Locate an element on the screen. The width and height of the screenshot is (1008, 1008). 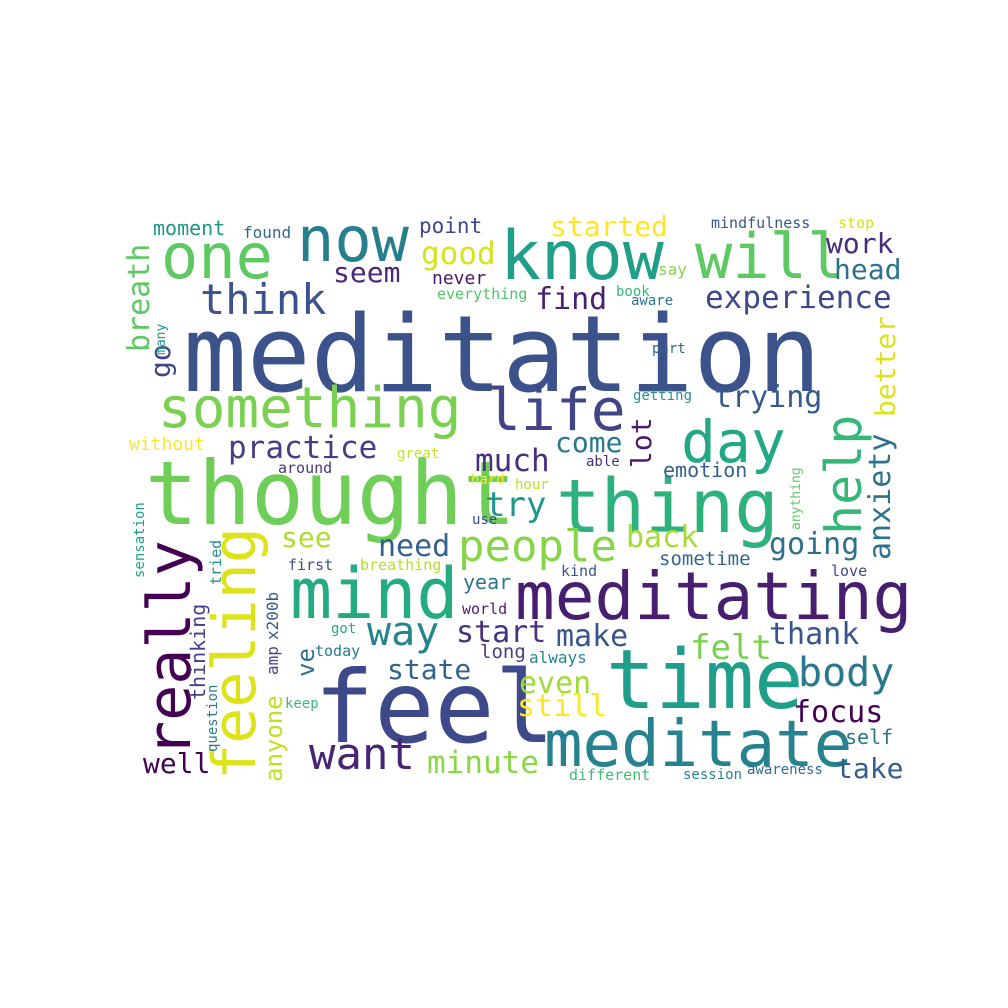
word-meditate: meditate is located at coordinates (698, 745).